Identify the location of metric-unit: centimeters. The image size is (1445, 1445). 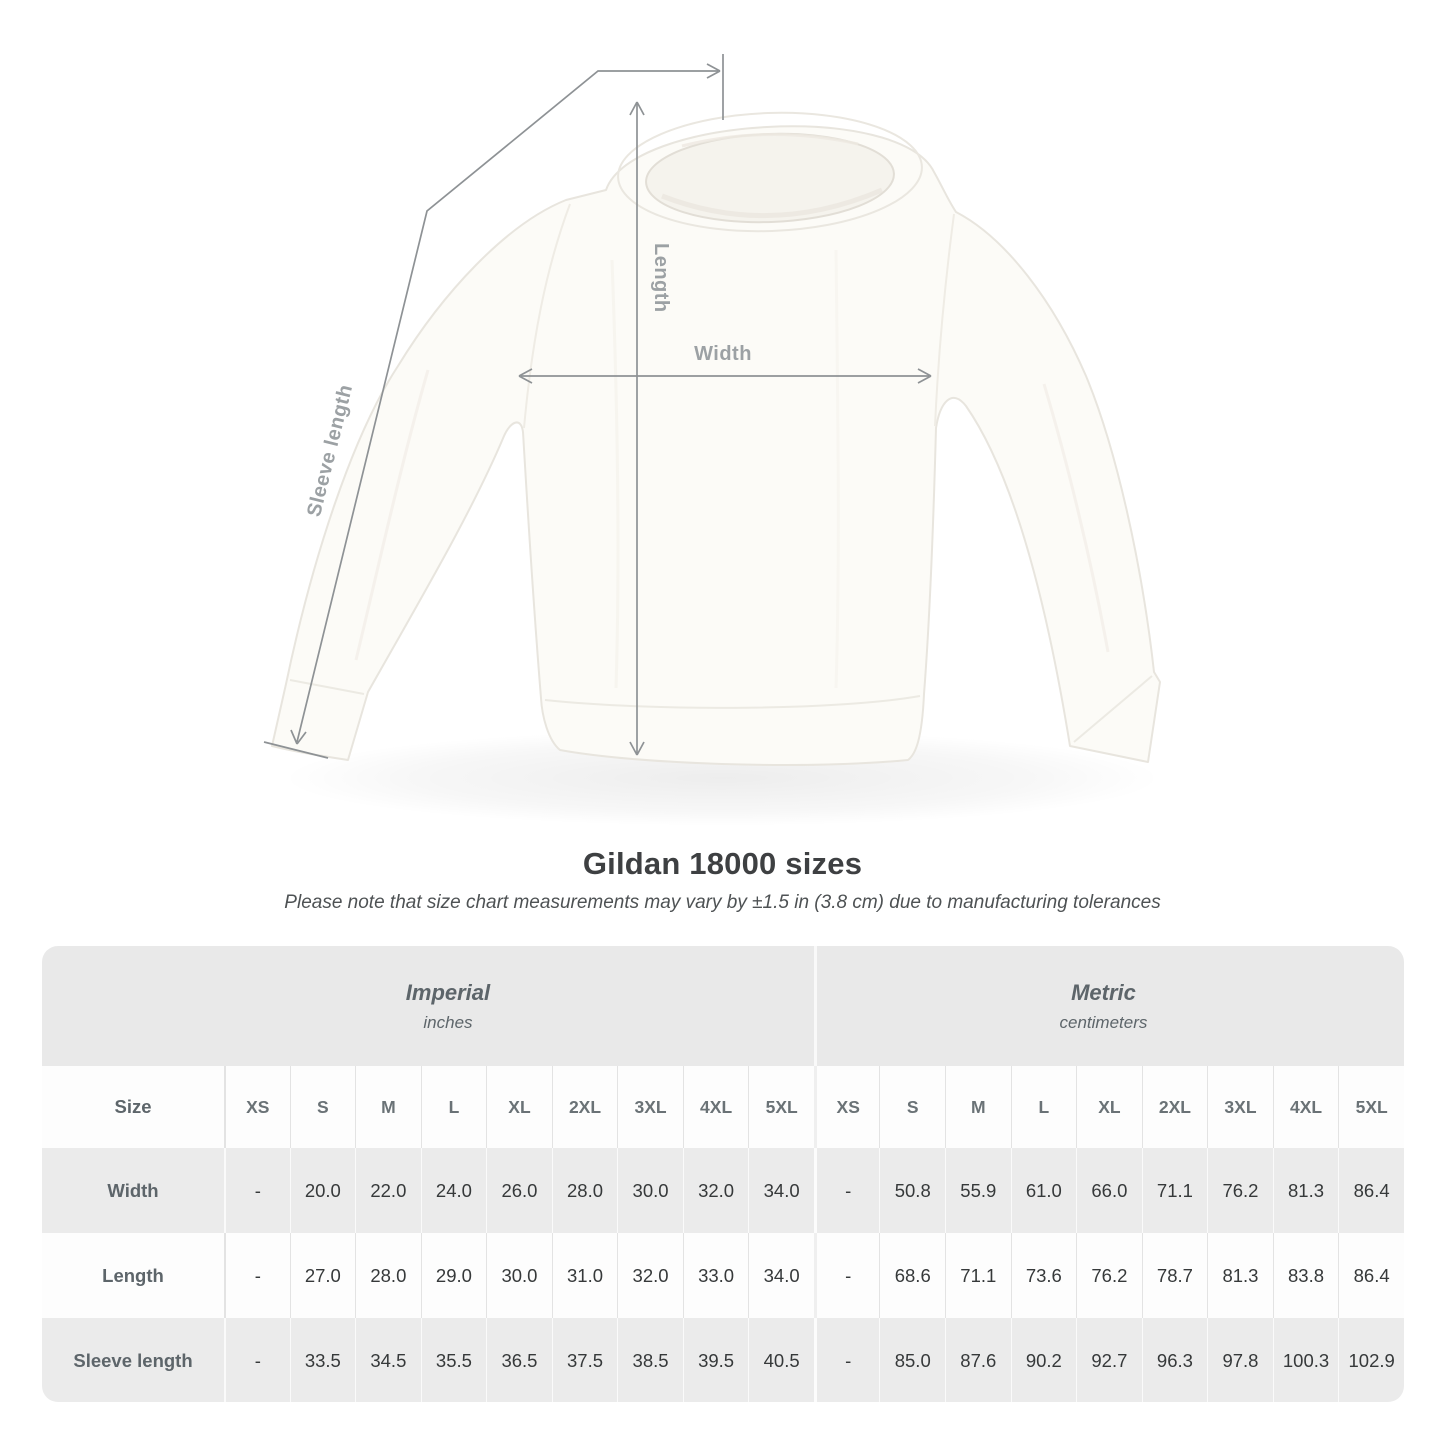
(1103, 1022).